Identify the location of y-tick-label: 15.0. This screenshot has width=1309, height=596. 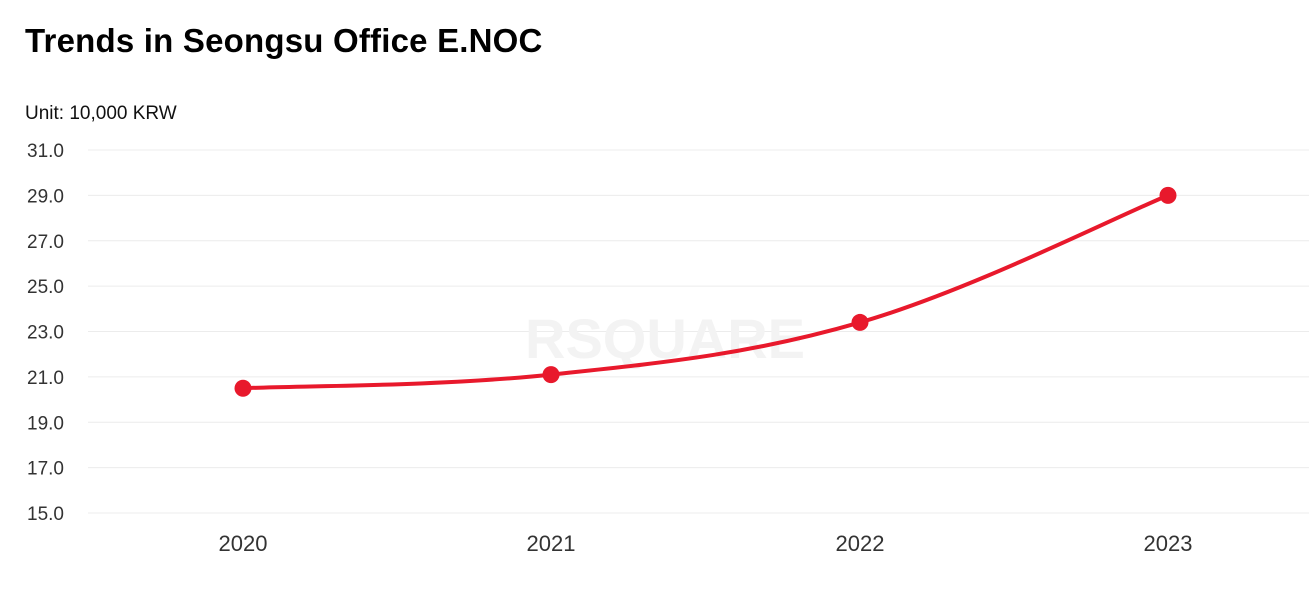
(45, 514).